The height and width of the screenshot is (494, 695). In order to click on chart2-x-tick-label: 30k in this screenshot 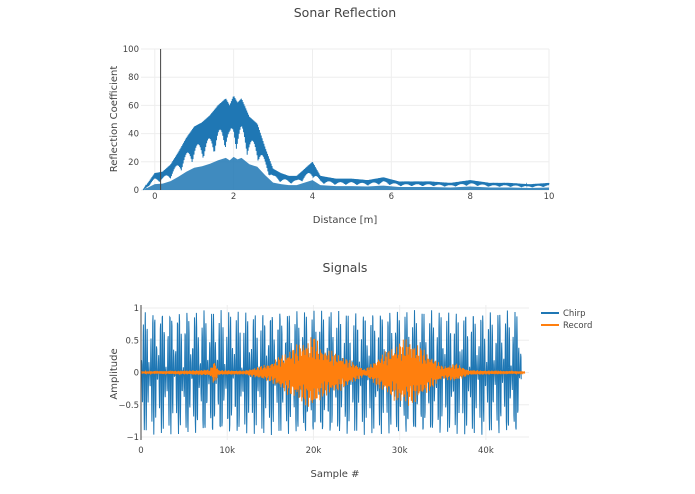, I will do `click(400, 451)`.